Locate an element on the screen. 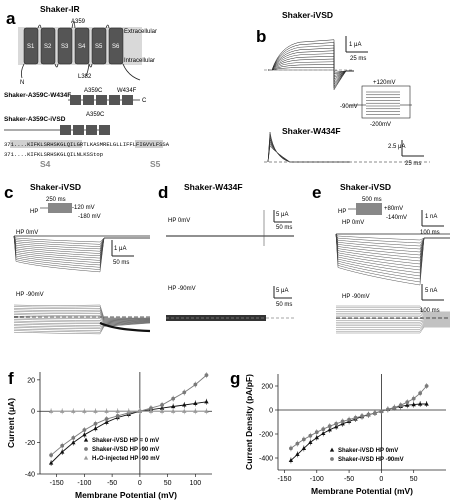  x-tick-label: -50 is located at coordinates (112, 483).